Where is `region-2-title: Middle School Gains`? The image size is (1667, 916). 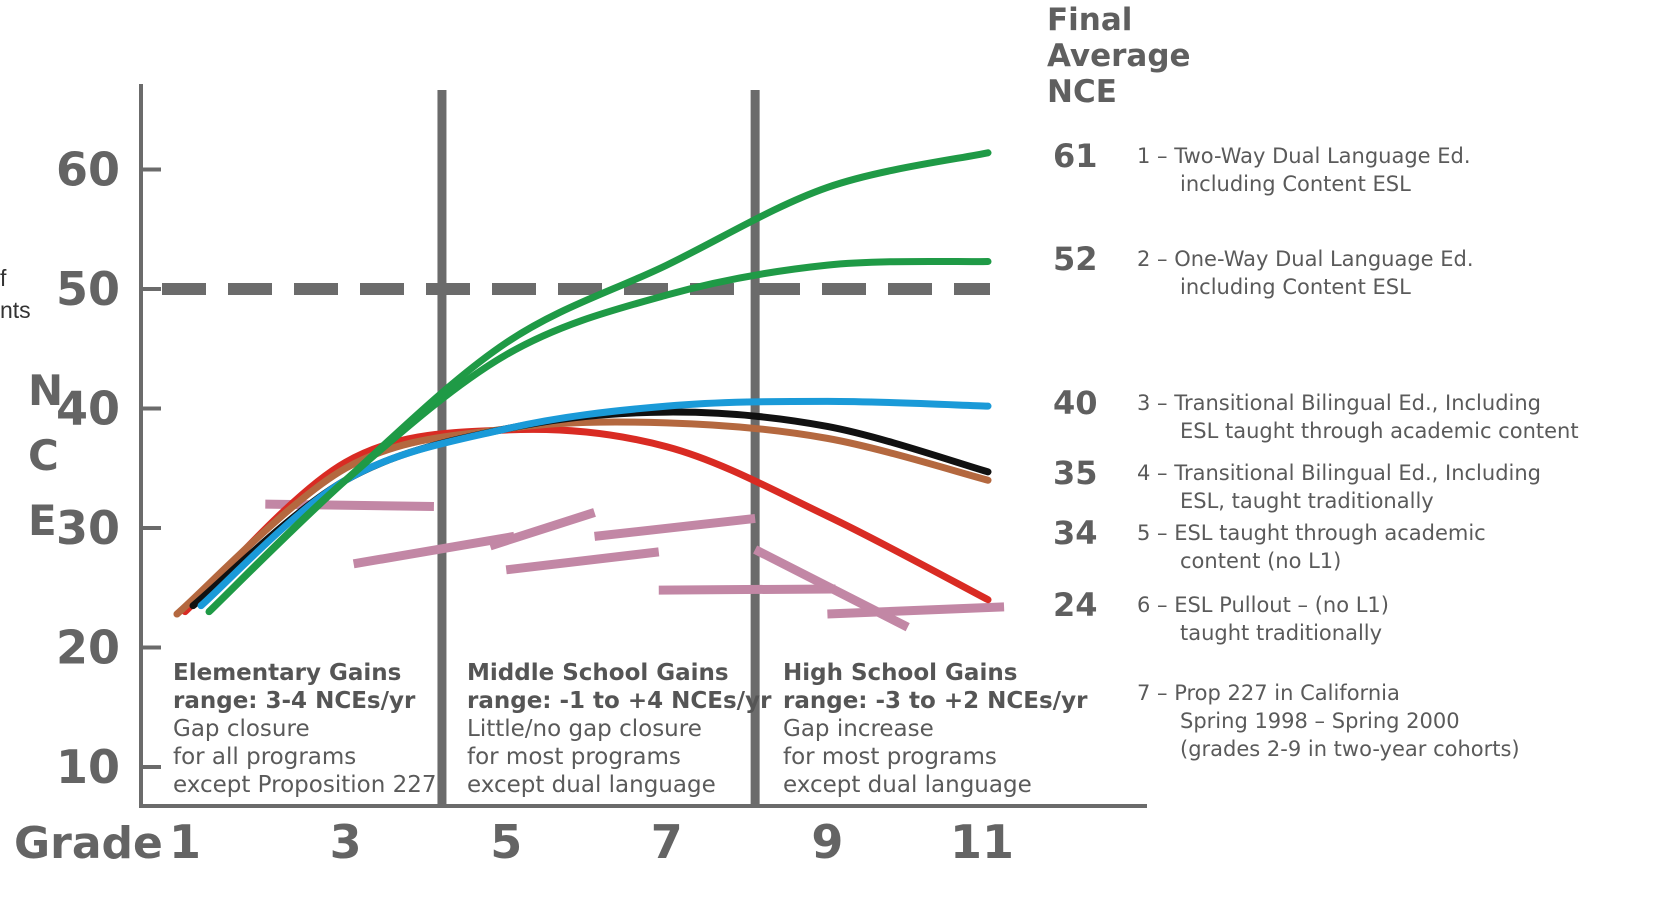 region-2-title: Middle School Gains is located at coordinates (598, 673).